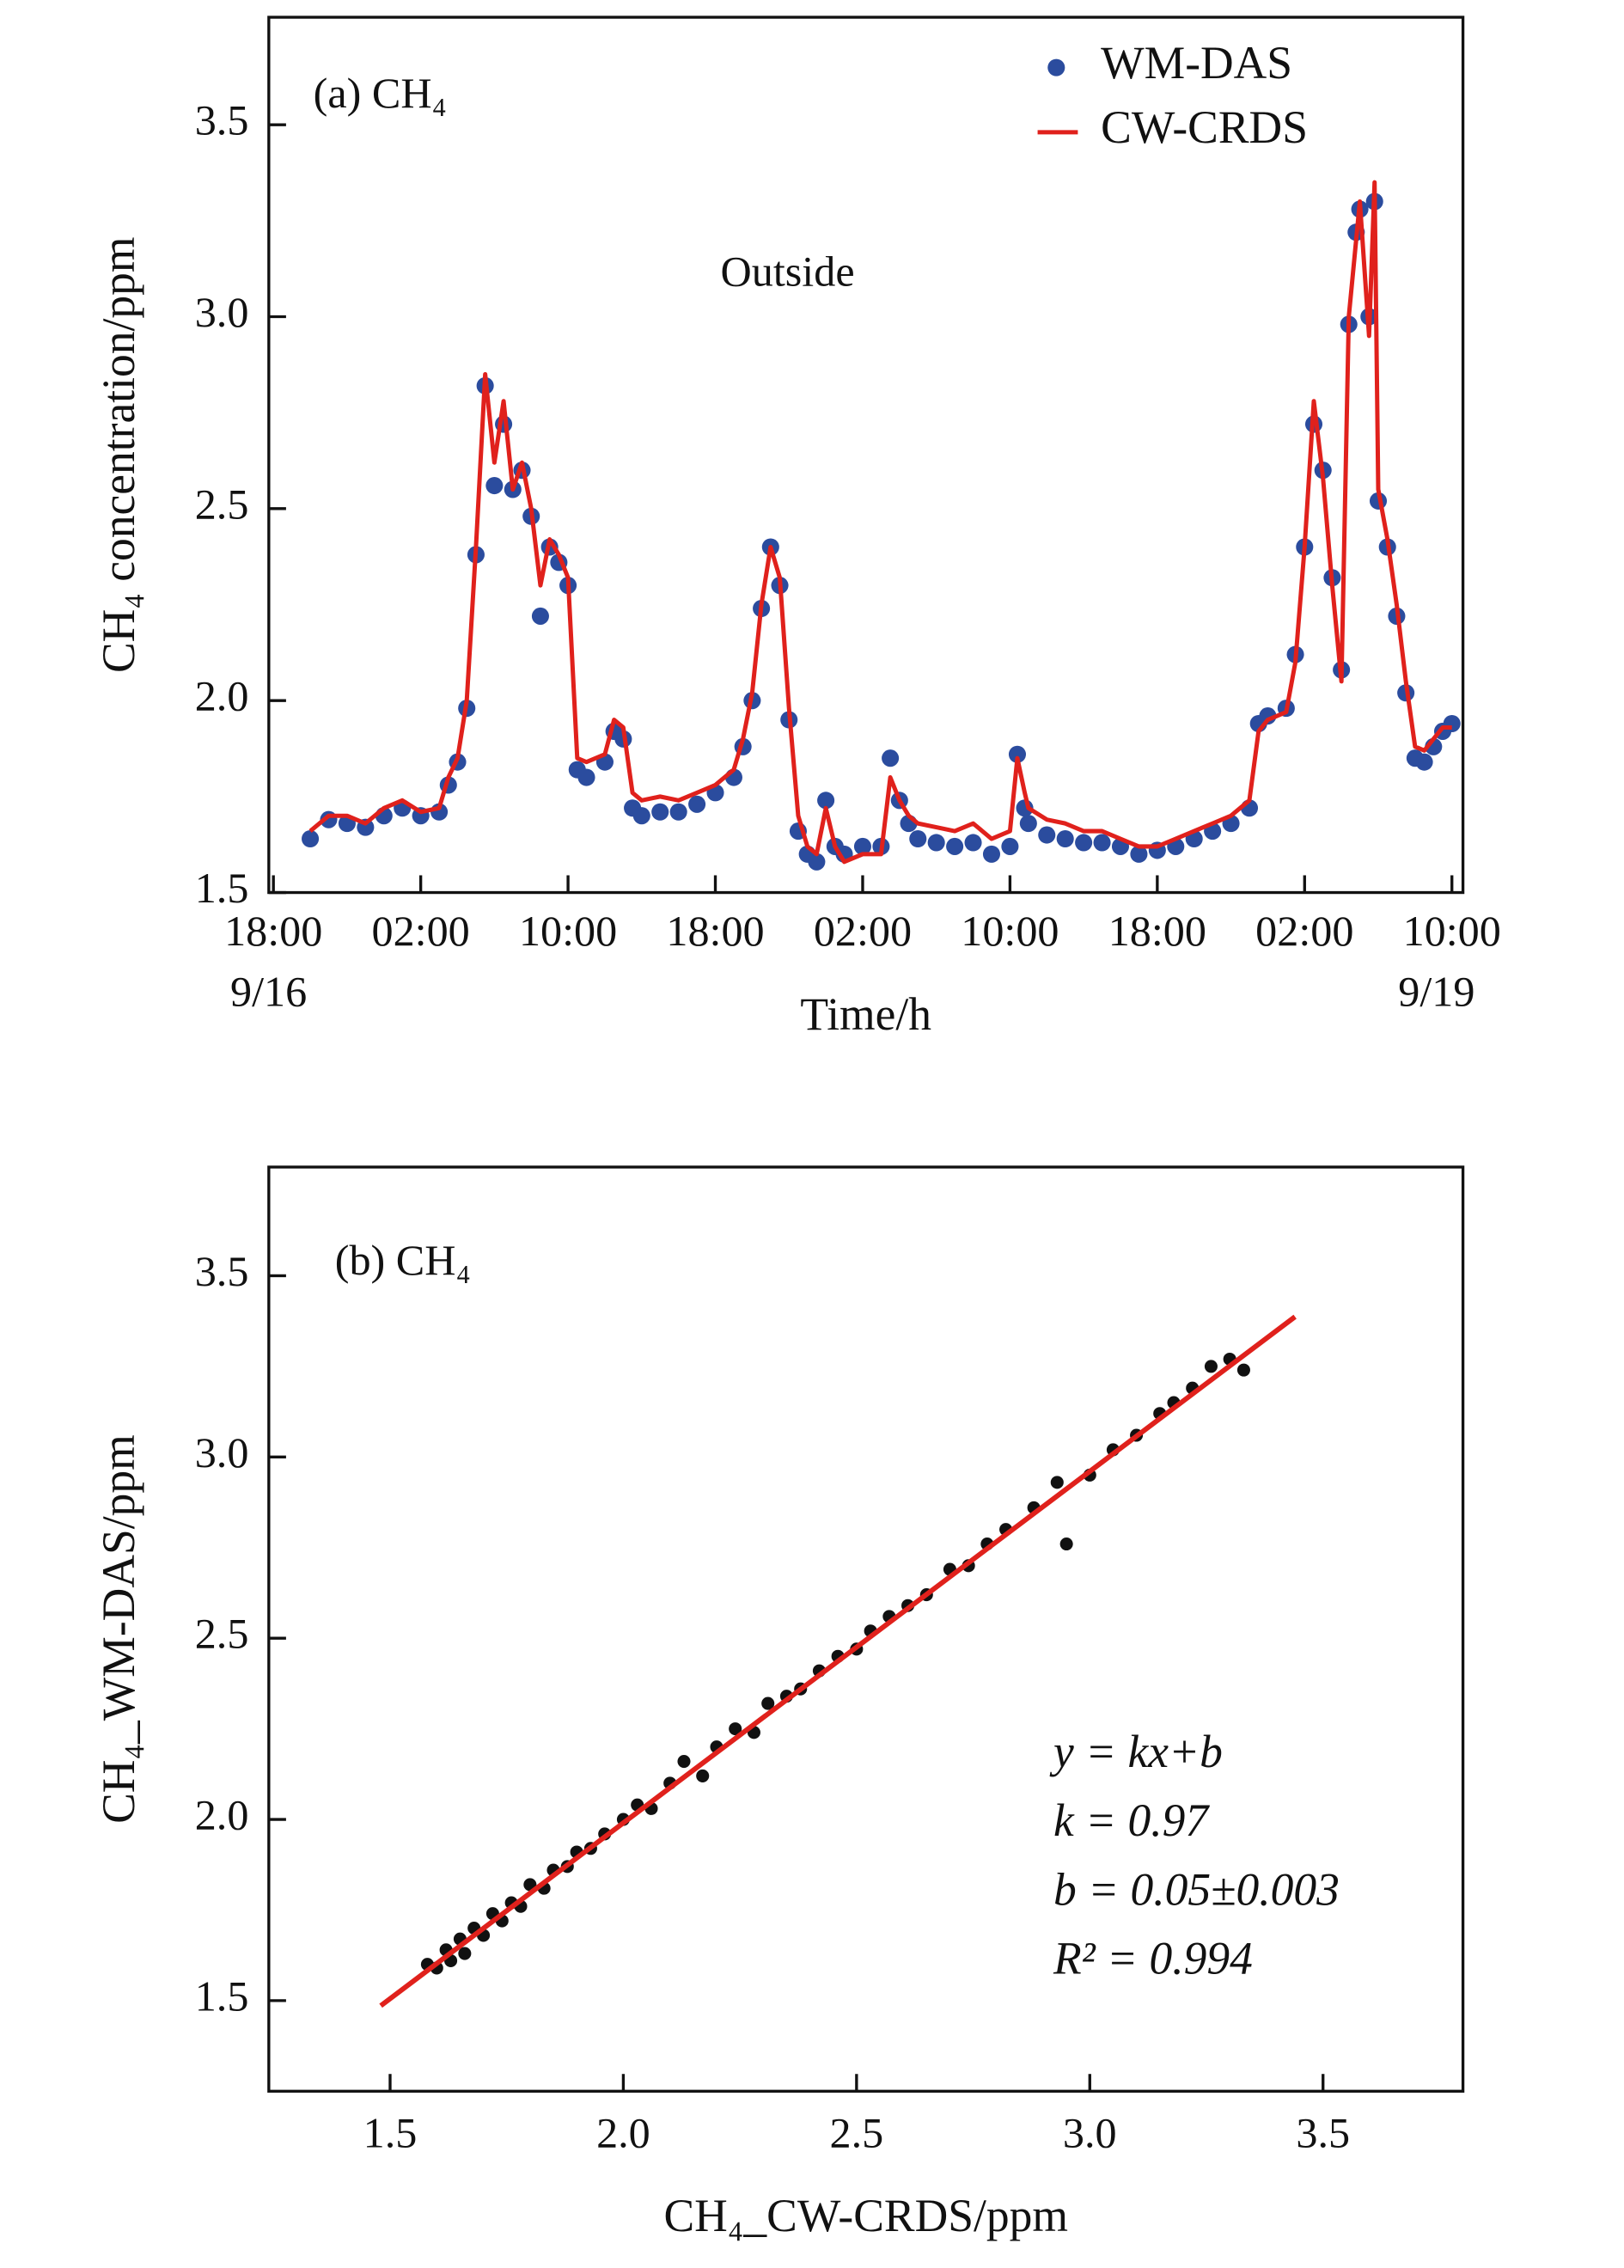 The width and height of the screenshot is (1624, 2268). What do you see at coordinates (1056, 67) in the screenshot?
I see `legend-marker` at bounding box center [1056, 67].